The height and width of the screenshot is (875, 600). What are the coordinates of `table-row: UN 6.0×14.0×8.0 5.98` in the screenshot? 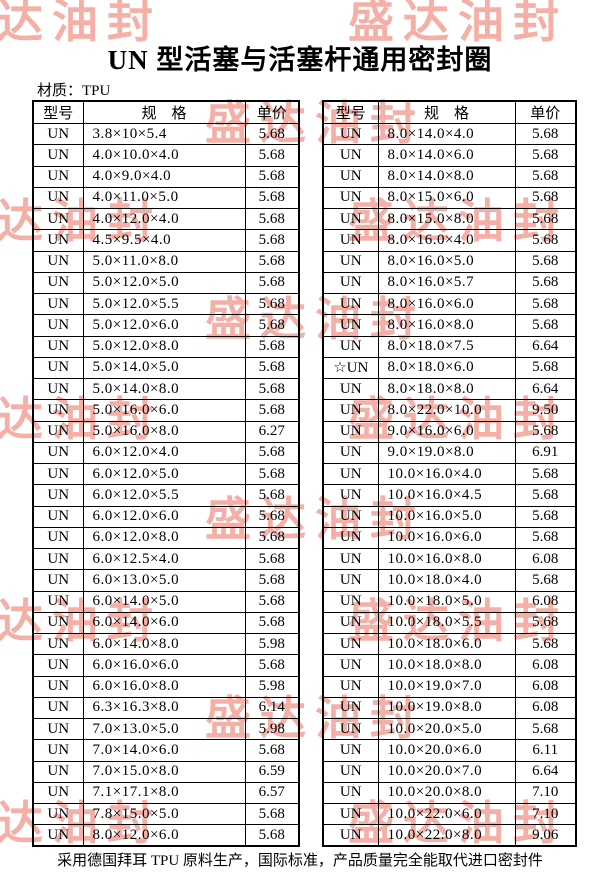 It's located at (166, 644).